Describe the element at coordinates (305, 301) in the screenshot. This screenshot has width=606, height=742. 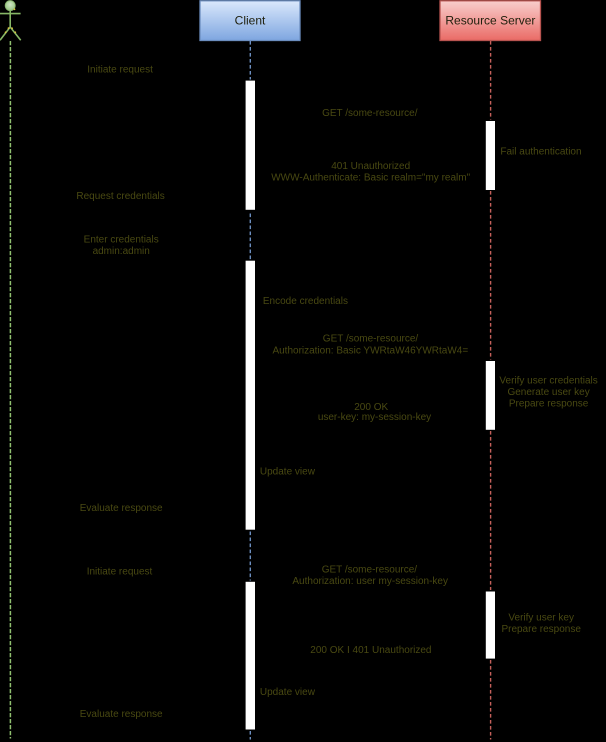
I see `svg-text: Encode credentials` at that location.